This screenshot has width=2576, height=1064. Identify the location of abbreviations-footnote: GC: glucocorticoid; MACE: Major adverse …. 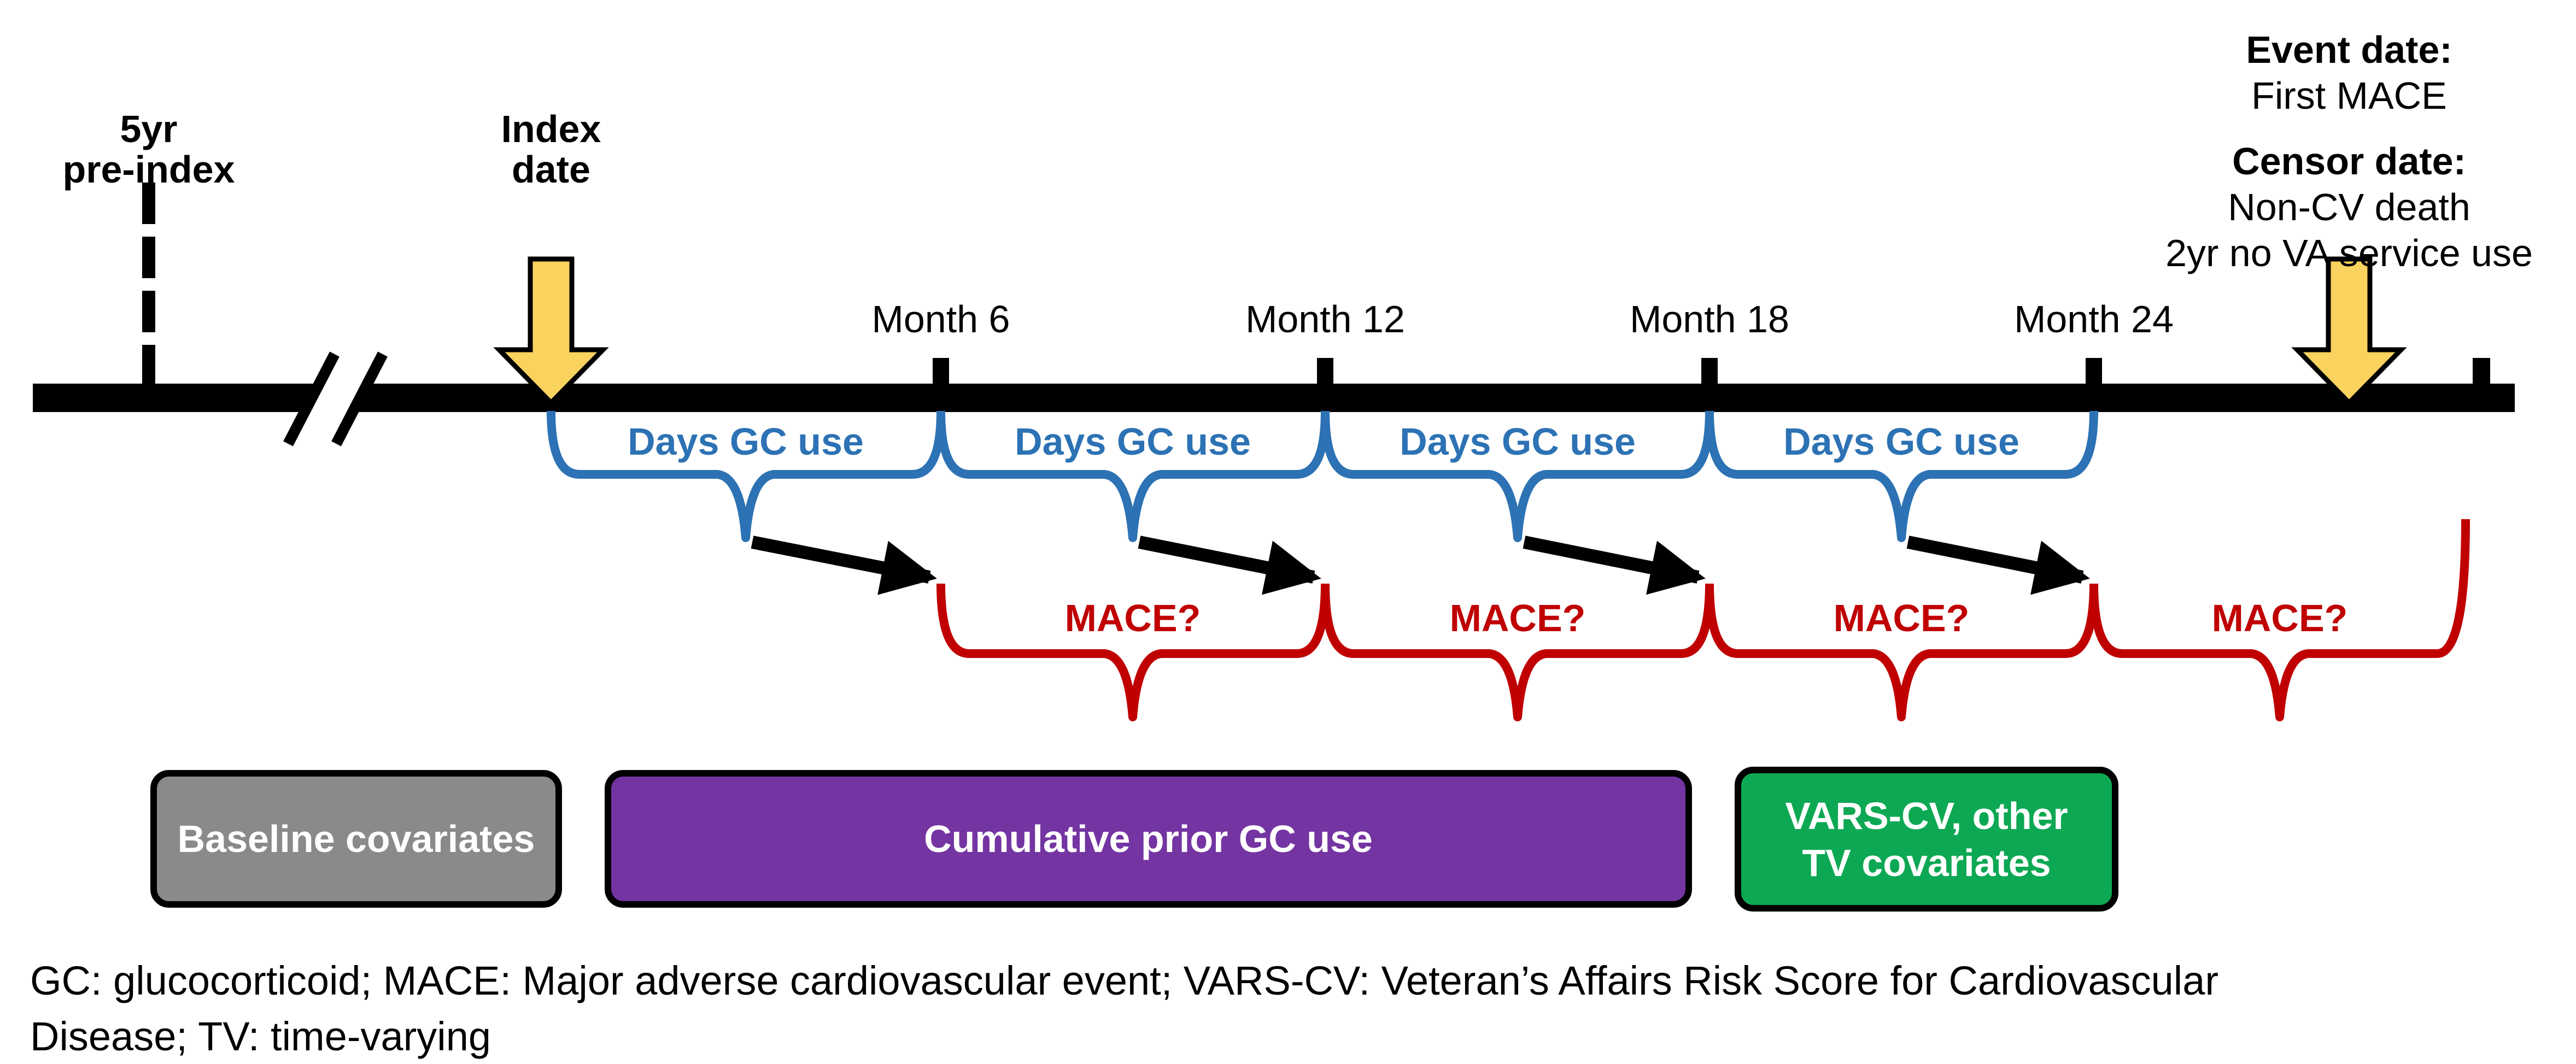
(1124, 1008).